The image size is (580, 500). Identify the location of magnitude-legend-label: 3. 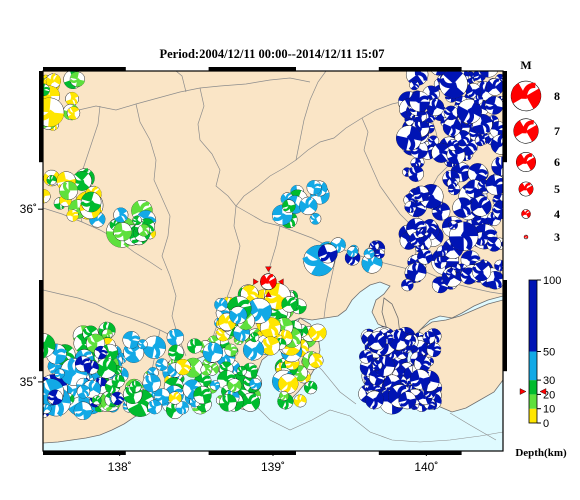
(557, 237).